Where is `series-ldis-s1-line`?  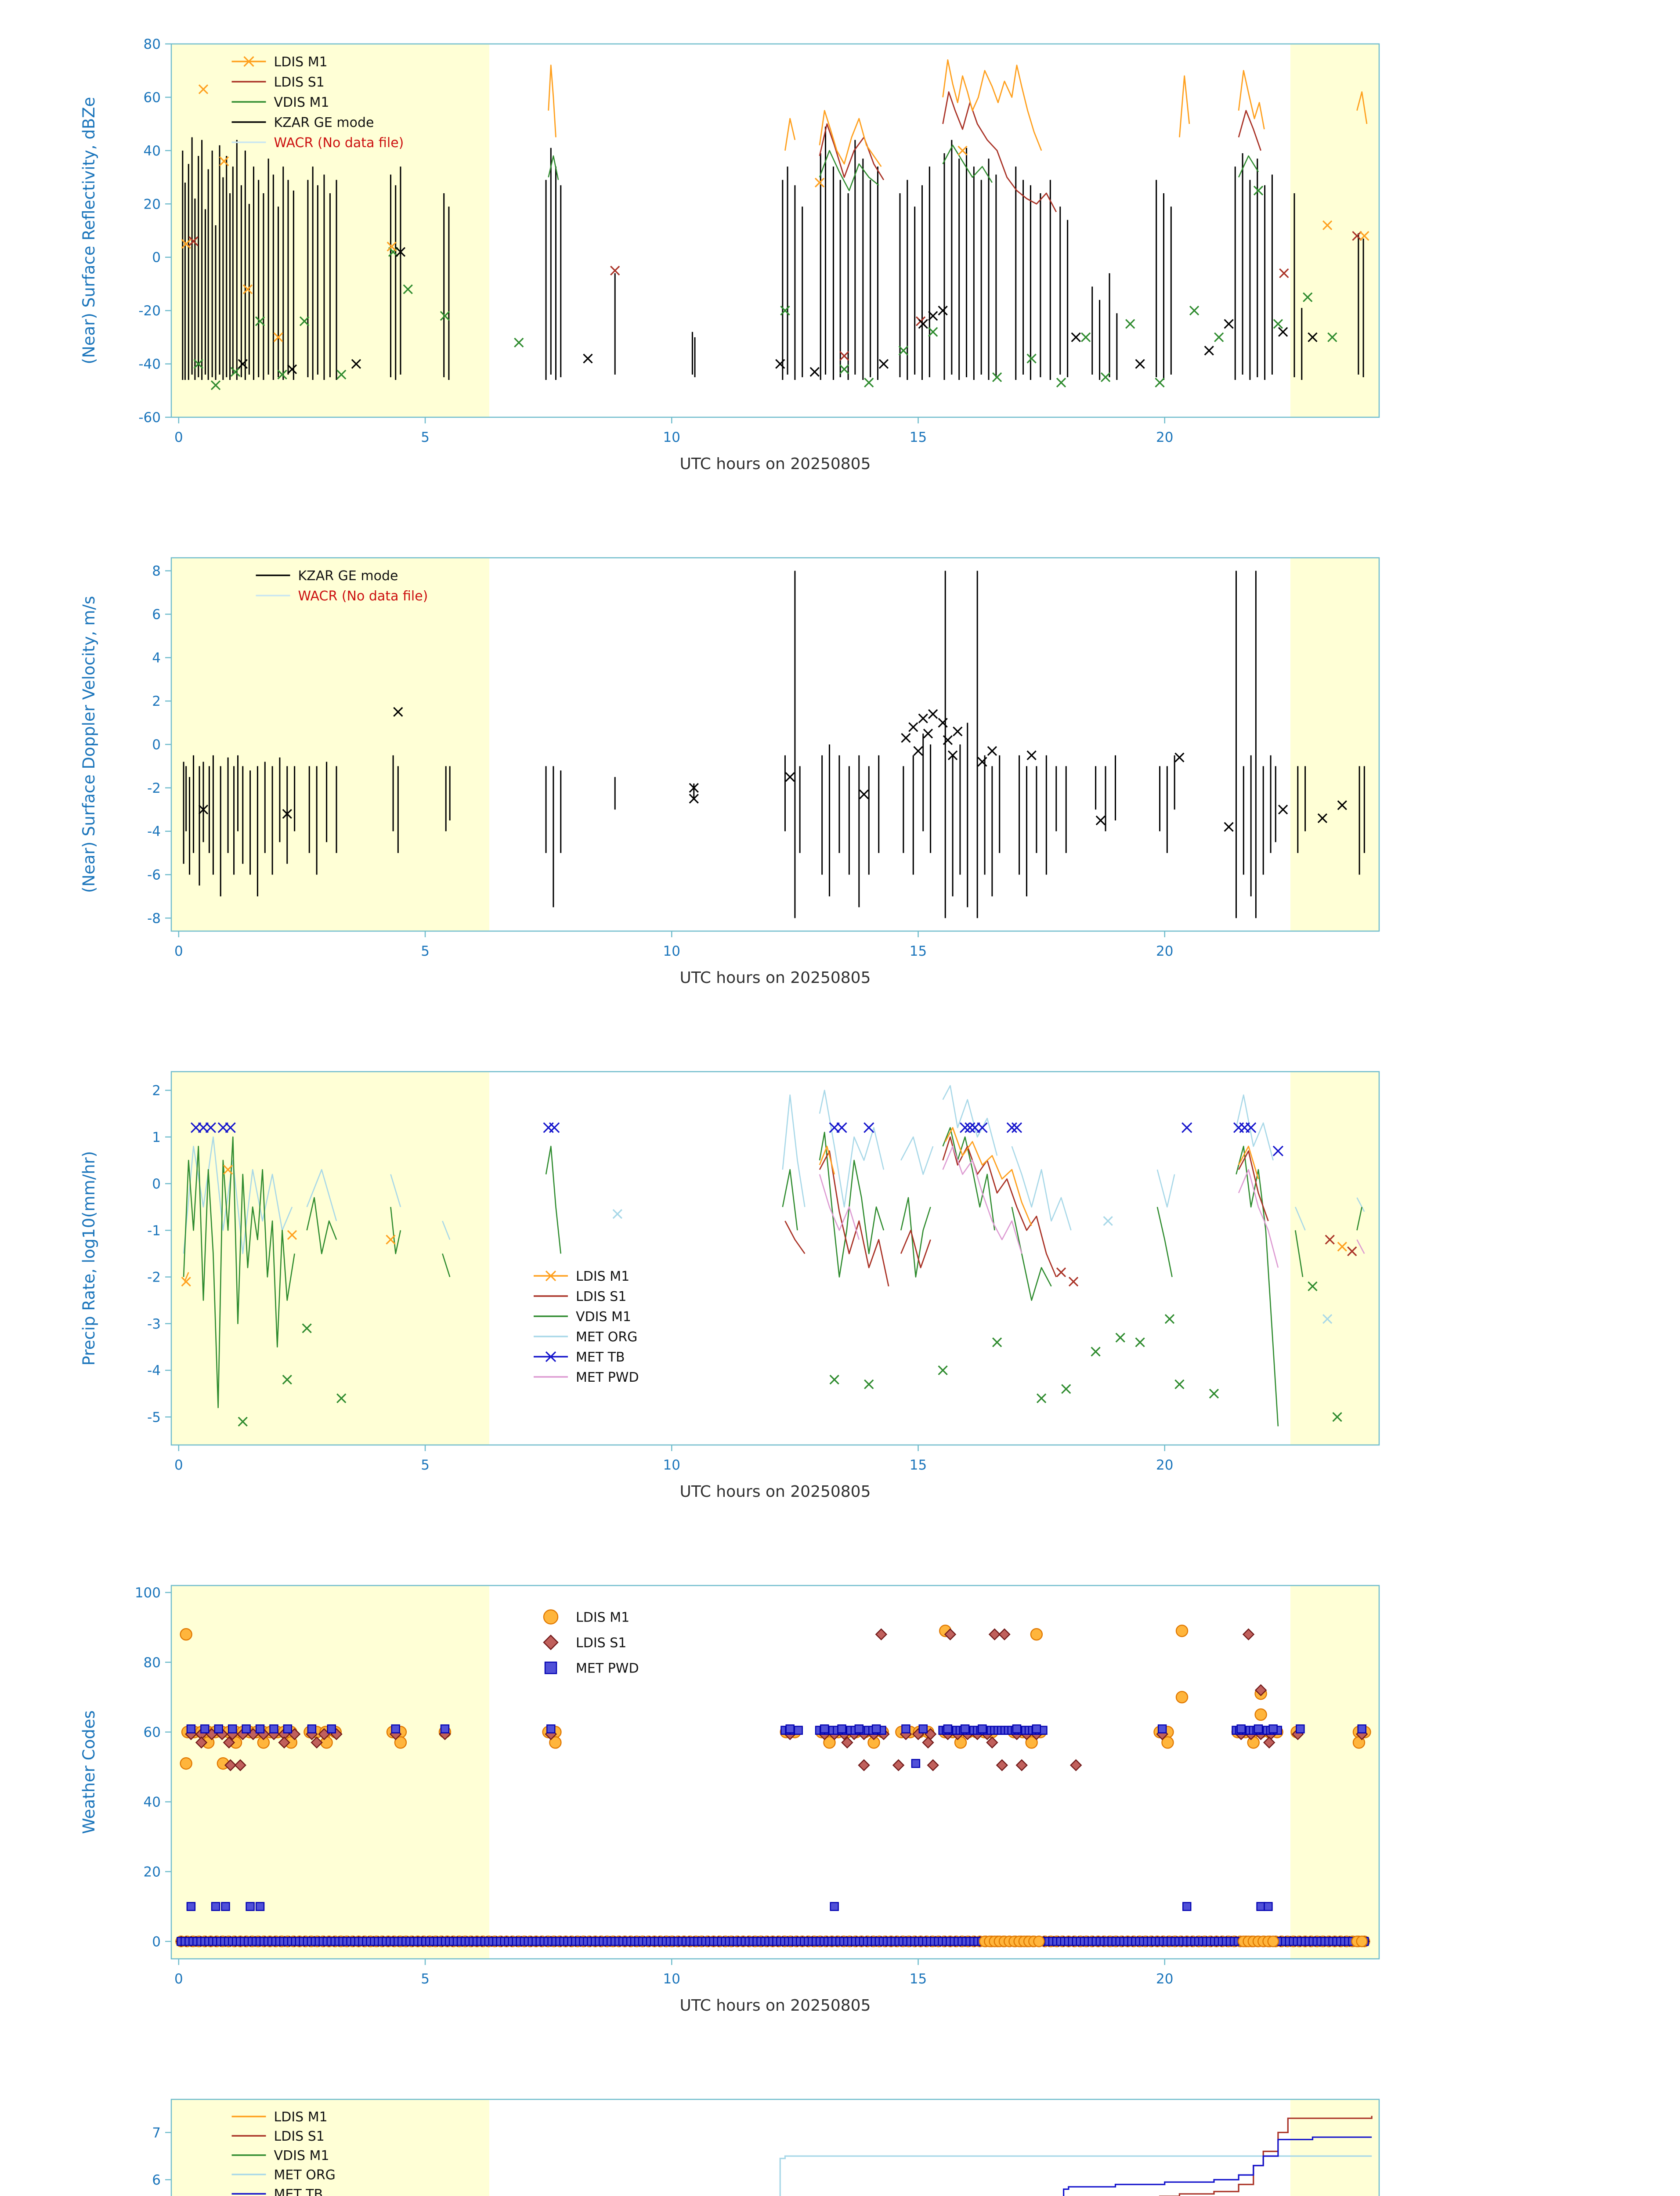 series-ldis-s1-line is located at coordinates (1040, 152).